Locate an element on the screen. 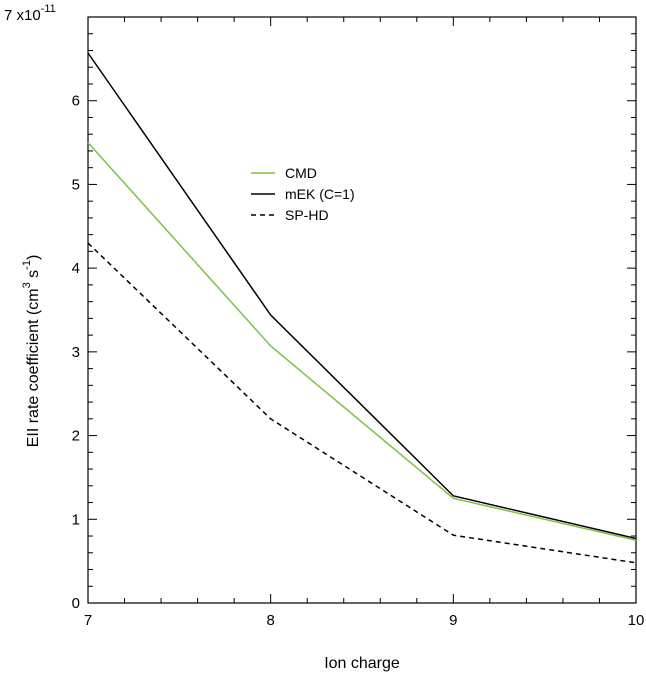 The image size is (646, 681). y-axis-title: EII rate coefficient (cm3 s-1) is located at coordinates (31, 351).